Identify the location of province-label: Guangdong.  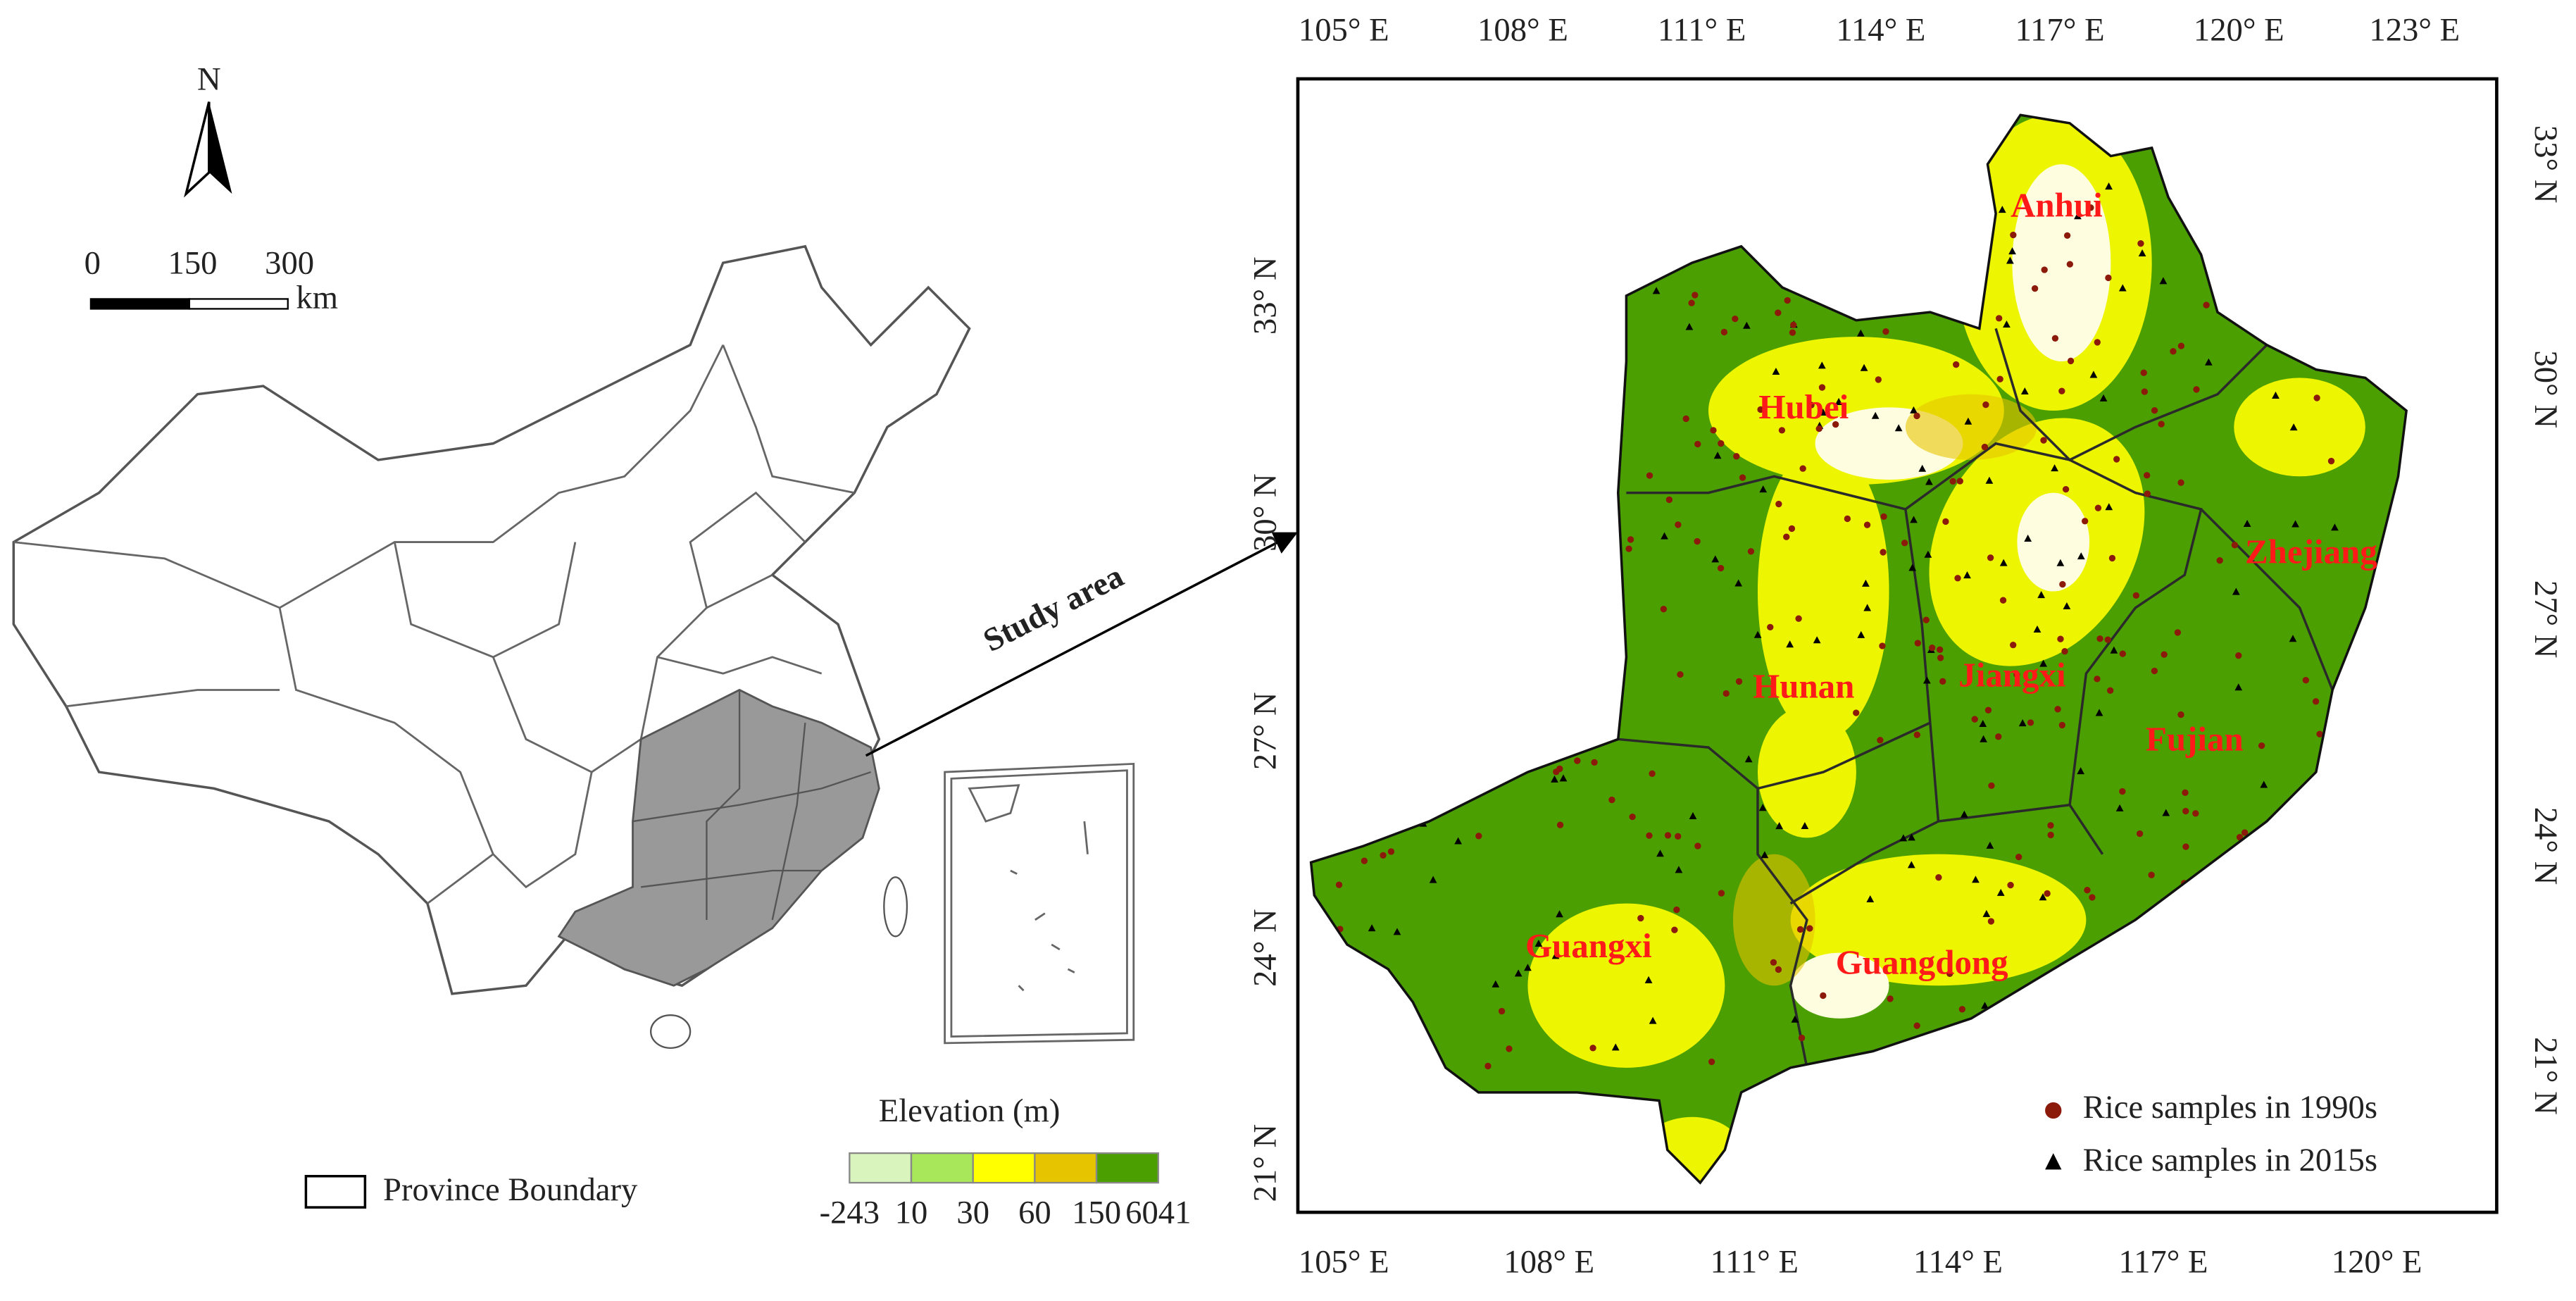
(1922, 962).